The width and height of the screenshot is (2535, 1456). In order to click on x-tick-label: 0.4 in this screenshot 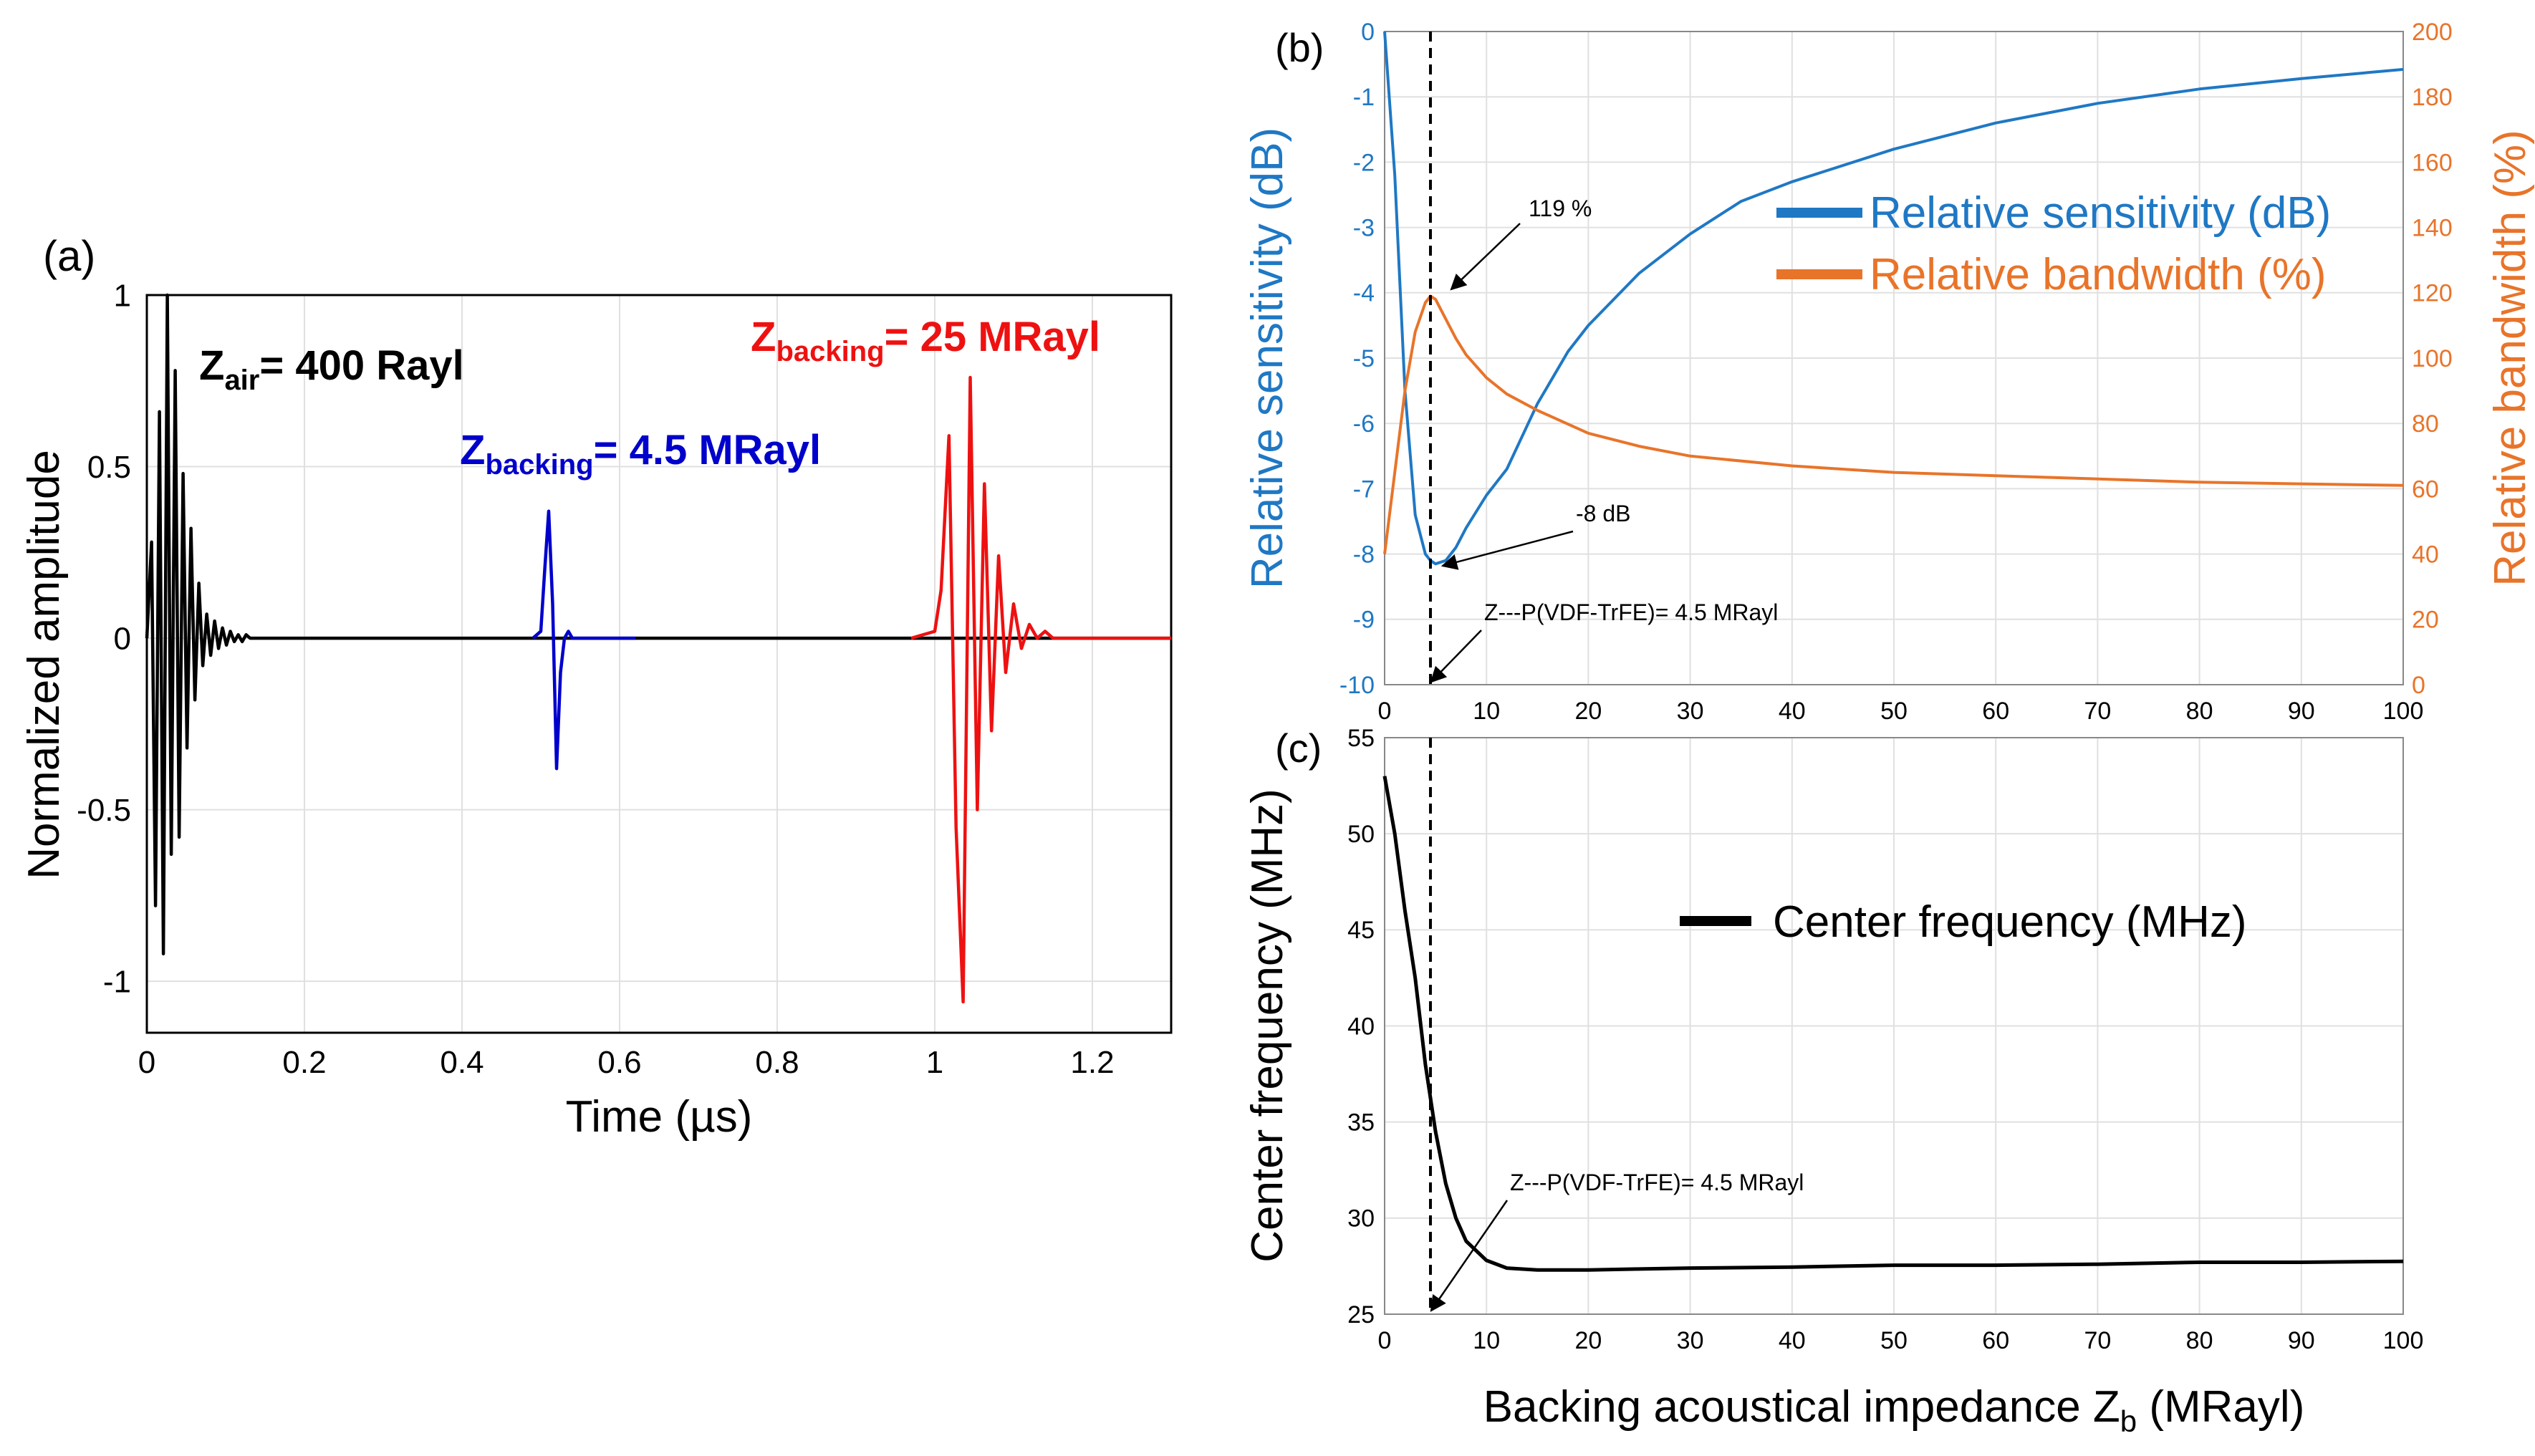, I will do `click(462, 1062)`.